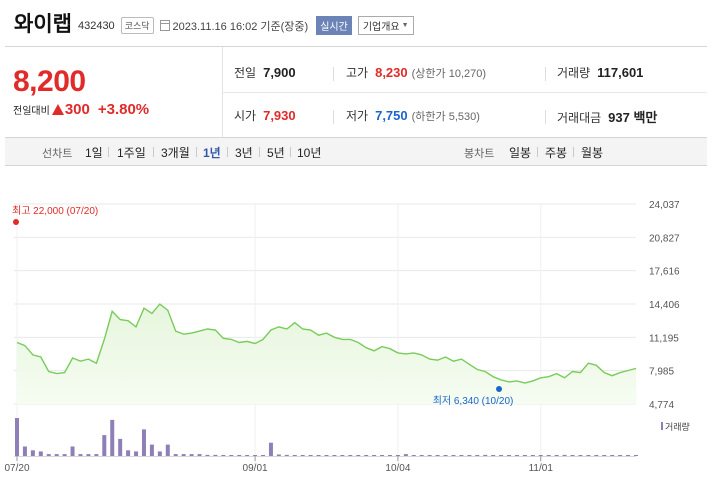 Image resolution: width=713 pixels, height=503 pixels. I want to click on y-tick-label: 24,037, so click(664, 205).